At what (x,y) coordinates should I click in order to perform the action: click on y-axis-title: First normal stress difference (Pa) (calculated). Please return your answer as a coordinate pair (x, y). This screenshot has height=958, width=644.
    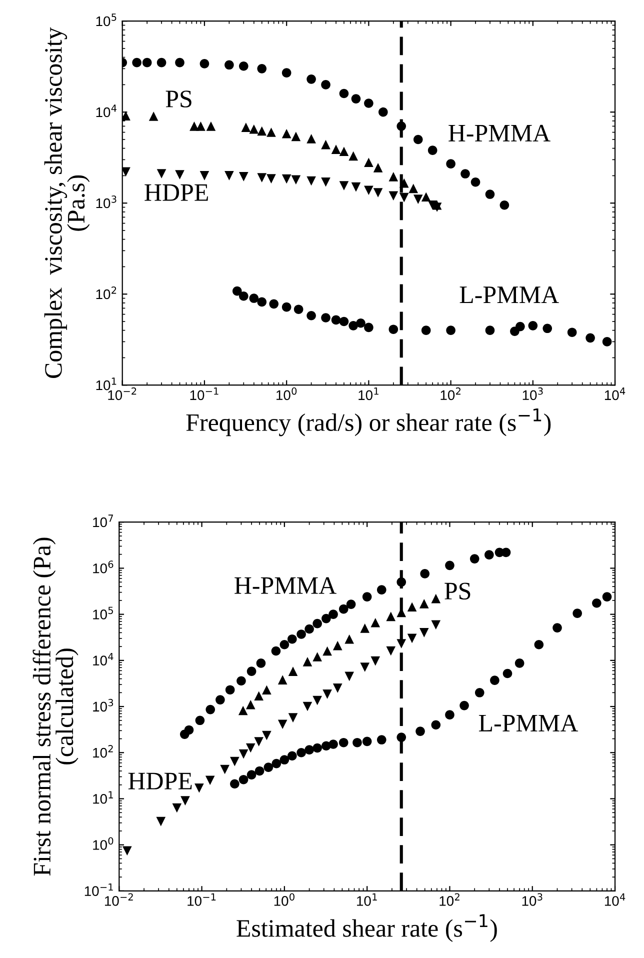
    Looking at the image, I should click on (55, 707).